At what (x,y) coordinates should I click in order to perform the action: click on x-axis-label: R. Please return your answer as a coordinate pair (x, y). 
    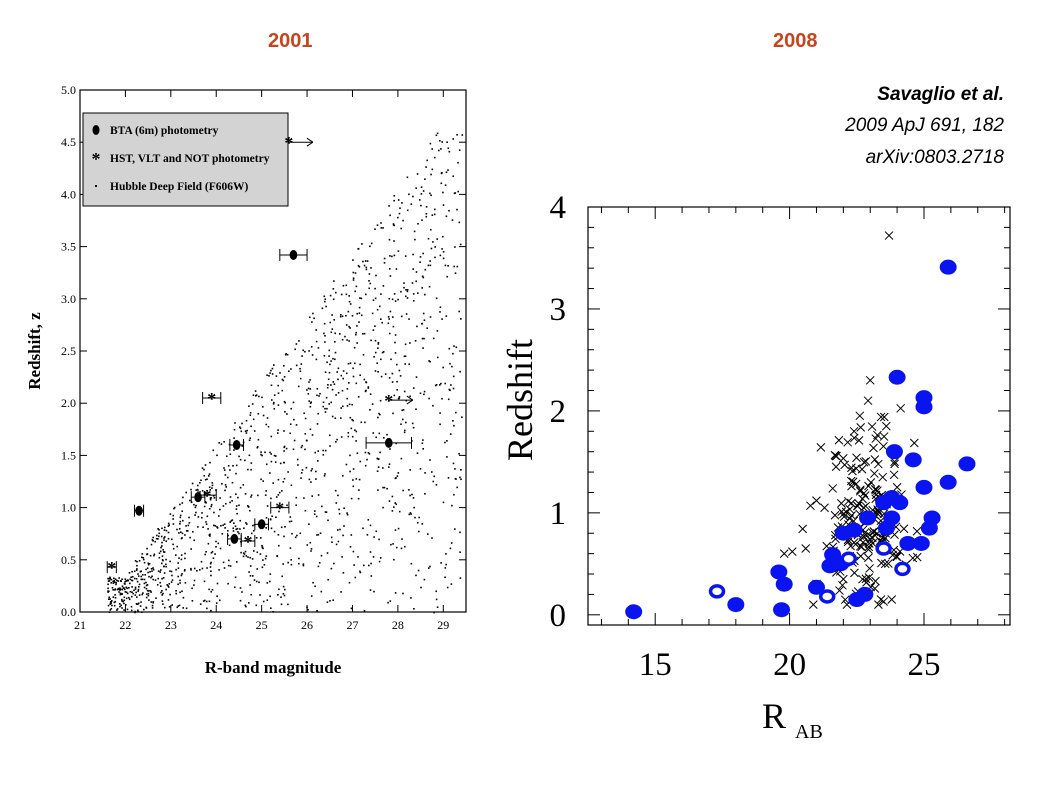
    Looking at the image, I should click on (774, 716).